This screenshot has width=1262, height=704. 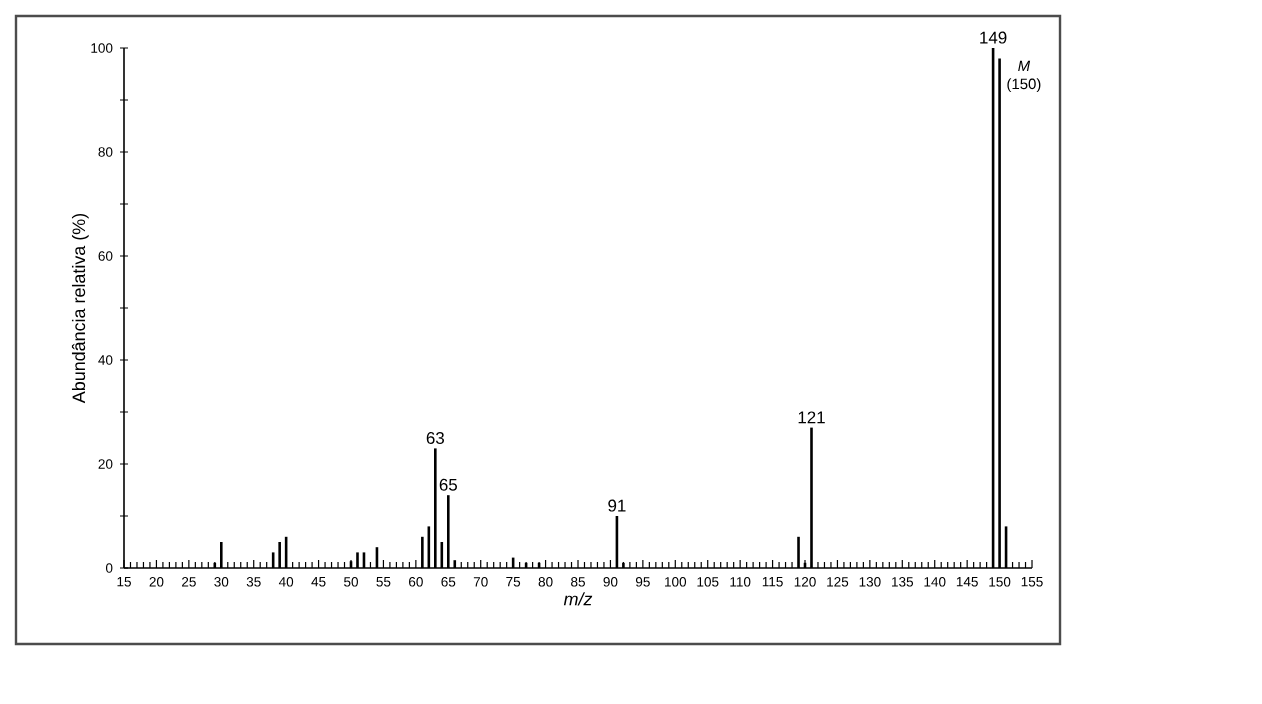 What do you see at coordinates (617, 505) in the screenshot?
I see `annotation: 91` at bounding box center [617, 505].